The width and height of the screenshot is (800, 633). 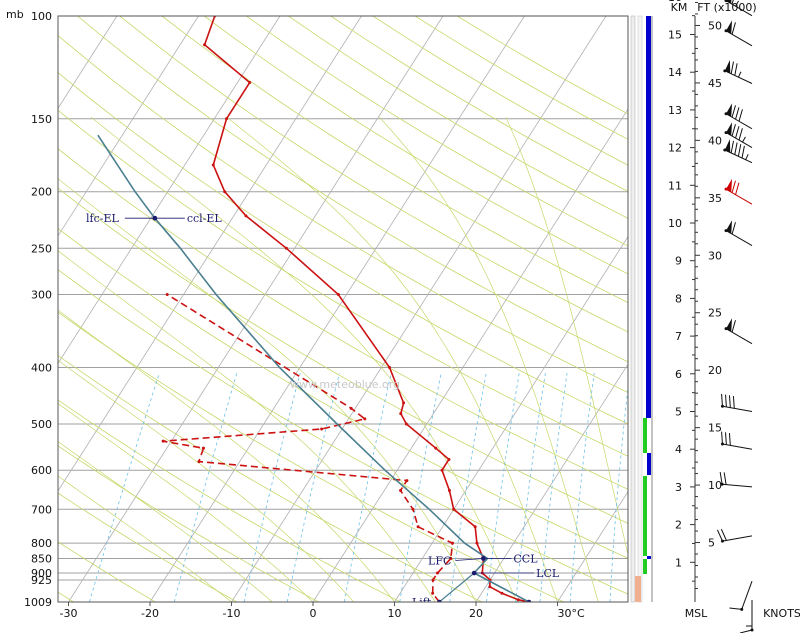 I want to click on isotherm, so click(x=760, y=309).